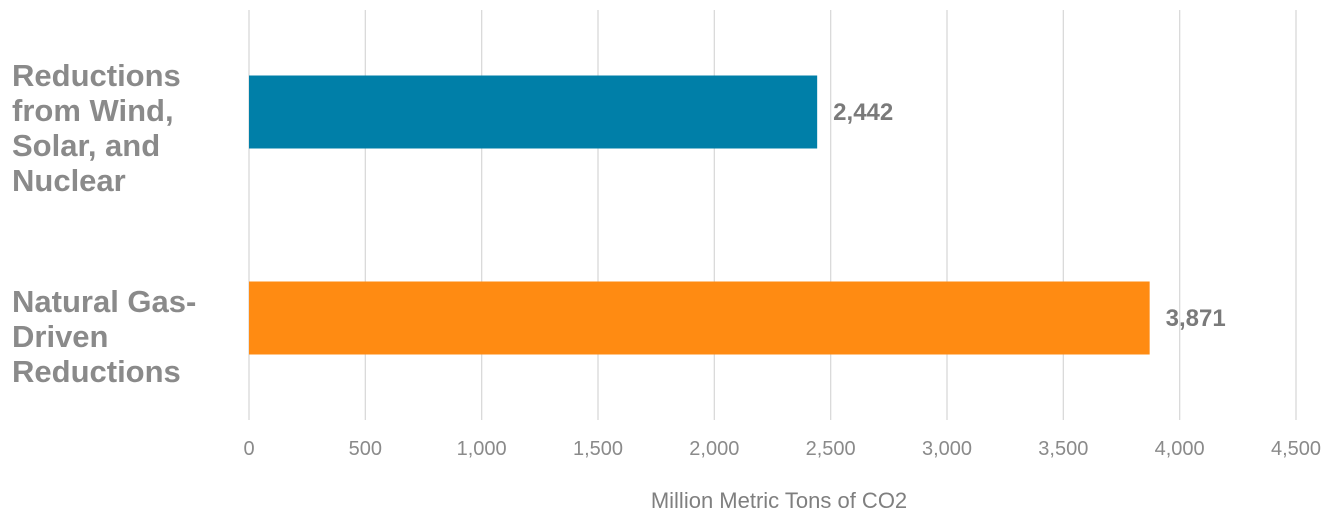  Describe the element at coordinates (1296, 449) in the screenshot. I see `x-tick-label: 4,500` at that location.